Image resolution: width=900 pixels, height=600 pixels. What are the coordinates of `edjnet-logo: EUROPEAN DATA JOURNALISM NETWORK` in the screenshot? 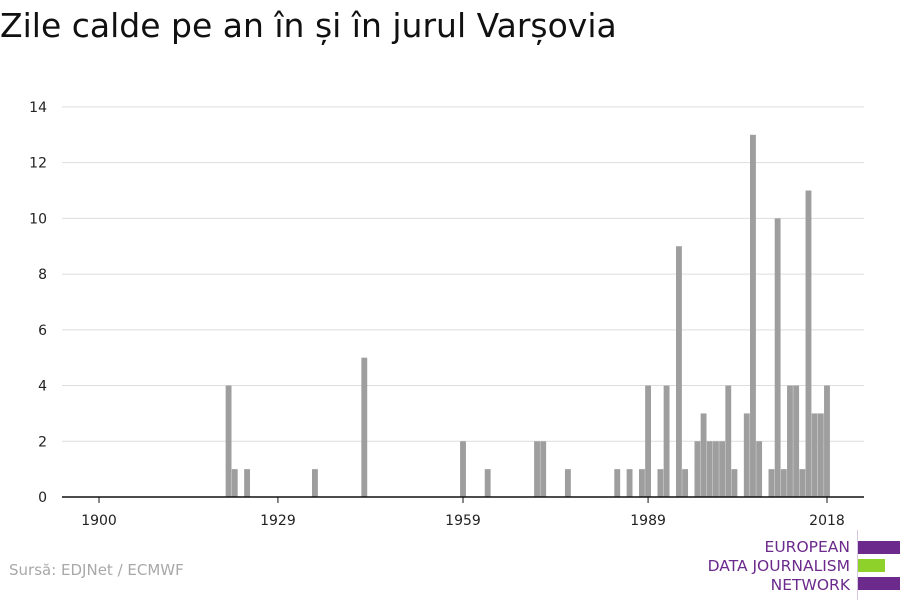 It's located at (795, 565).